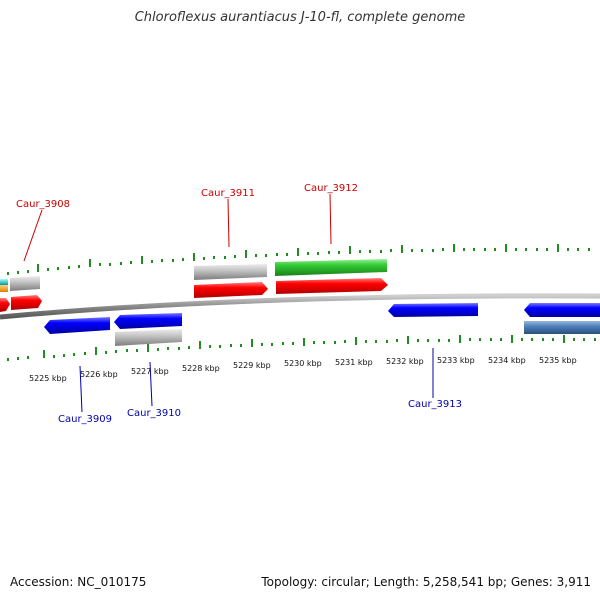  I want to click on ruler-label: 5230 kbp, so click(303, 363).